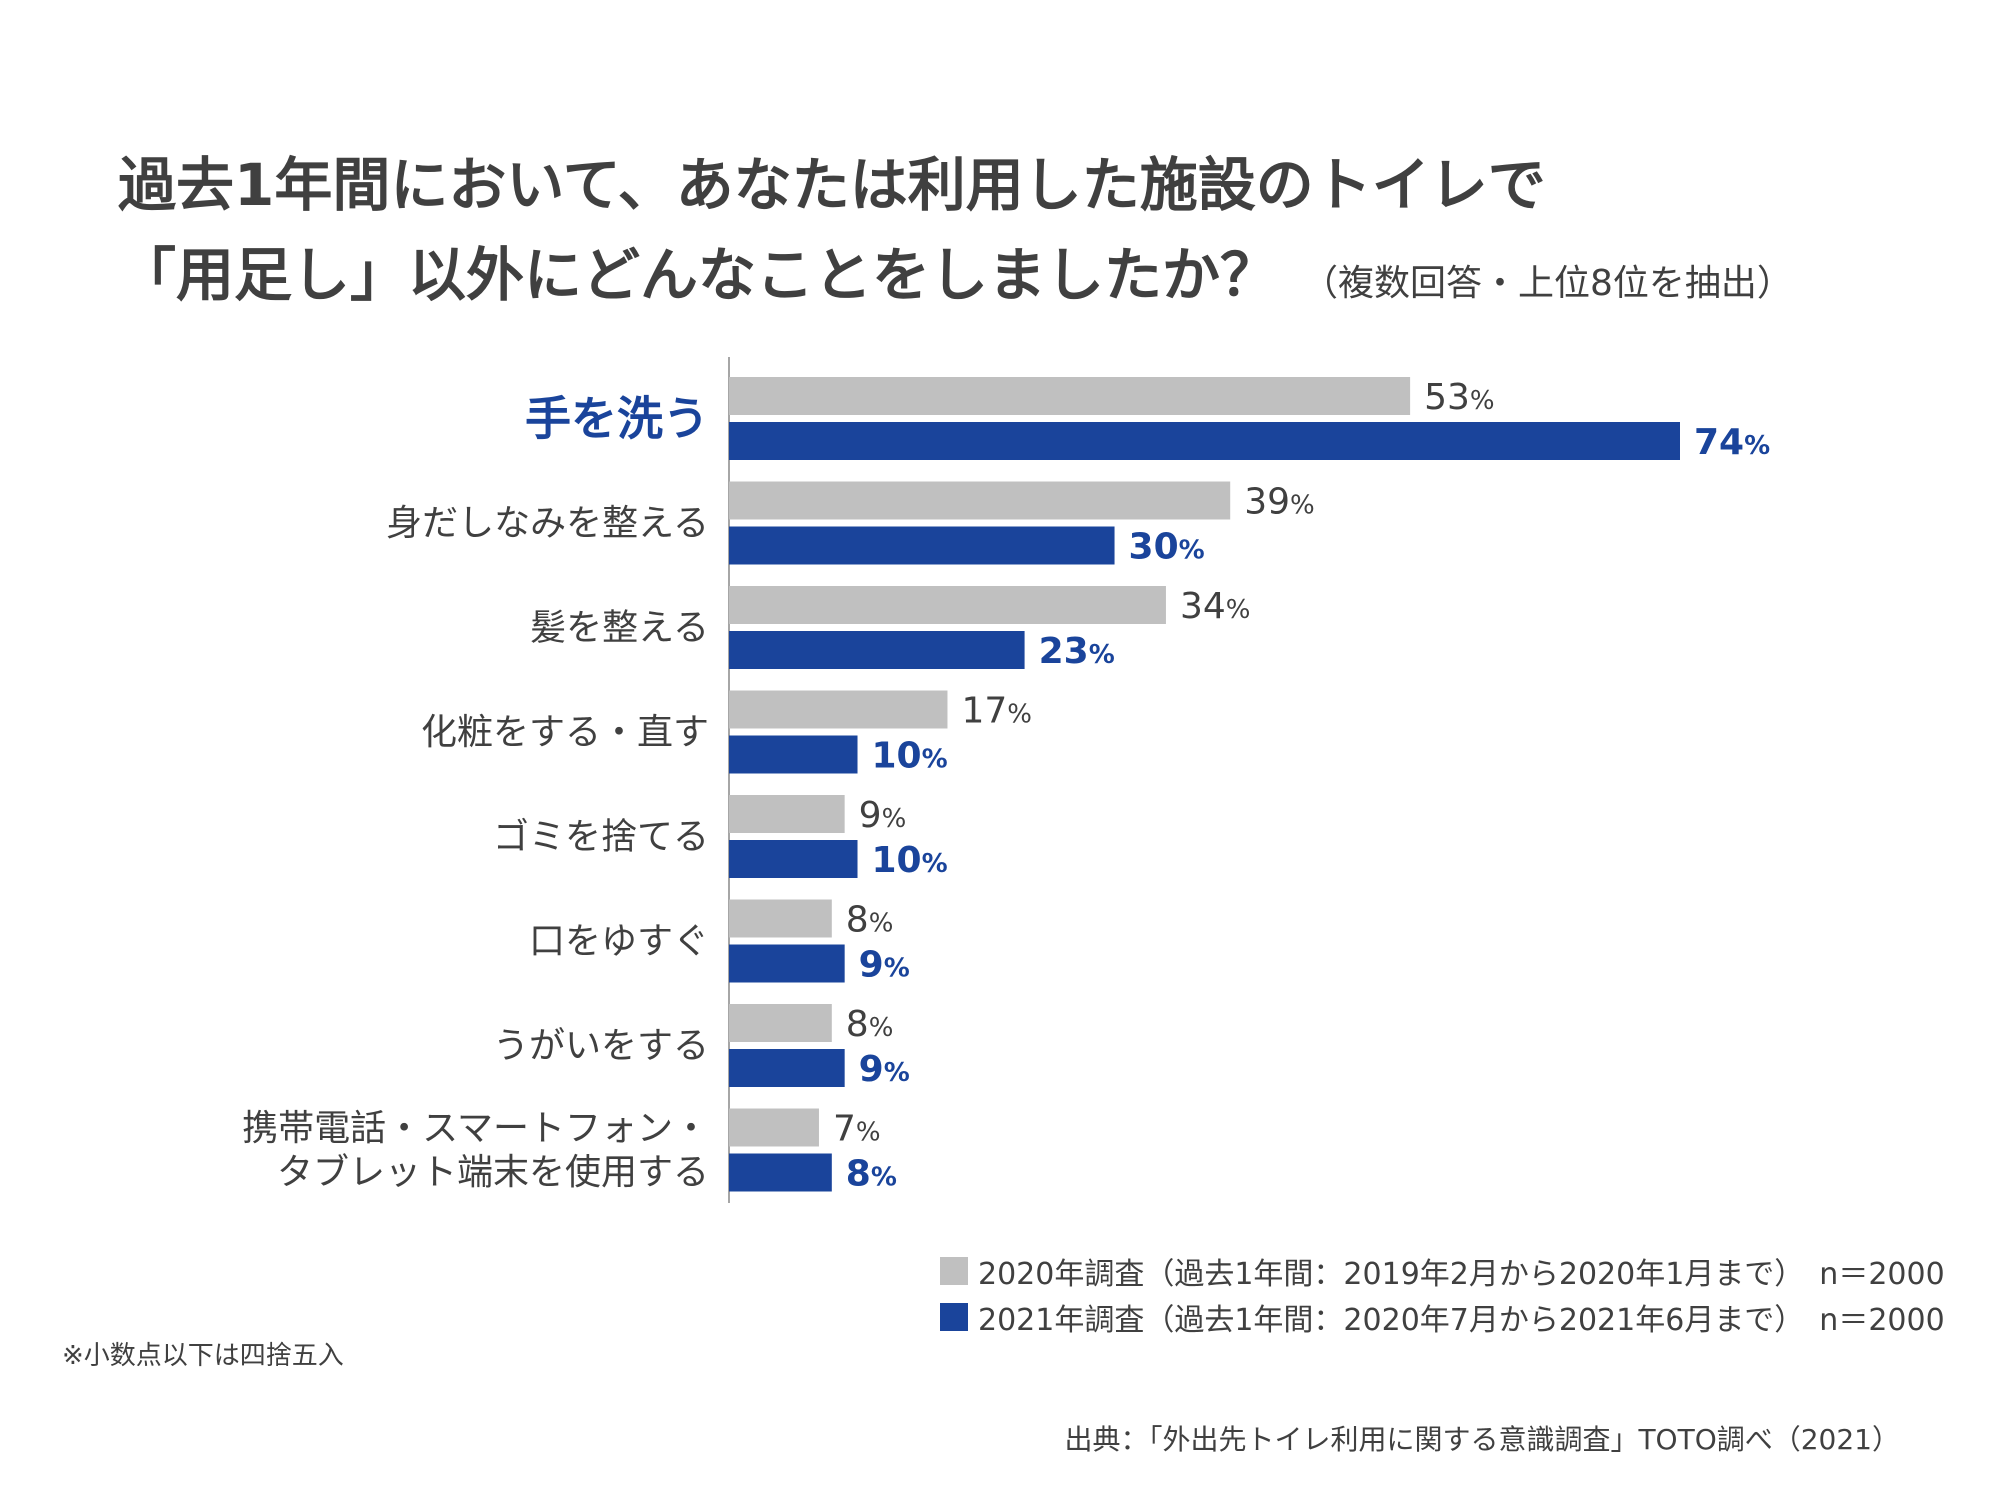  What do you see at coordinates (1154, 547) in the screenshot?
I see `data-label-value: 30` at bounding box center [1154, 547].